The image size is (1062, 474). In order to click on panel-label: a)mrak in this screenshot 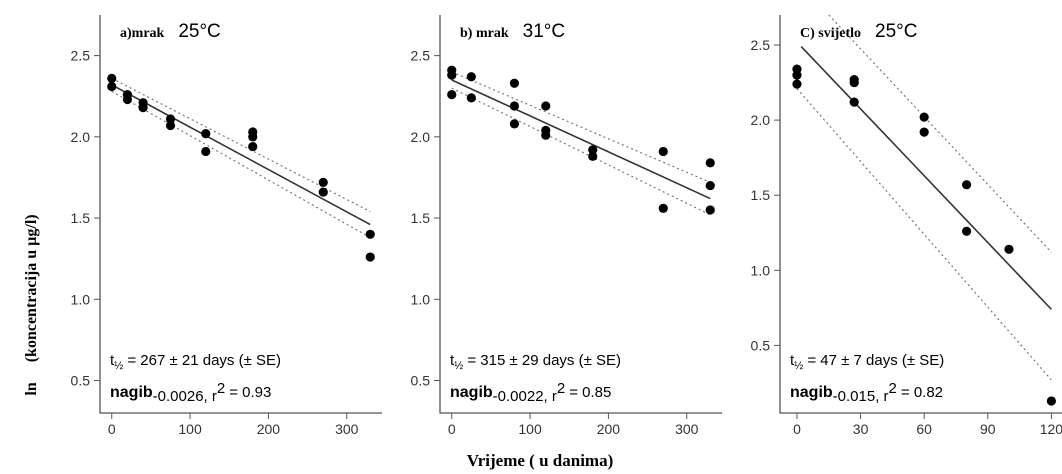, I will do `click(142, 33)`.